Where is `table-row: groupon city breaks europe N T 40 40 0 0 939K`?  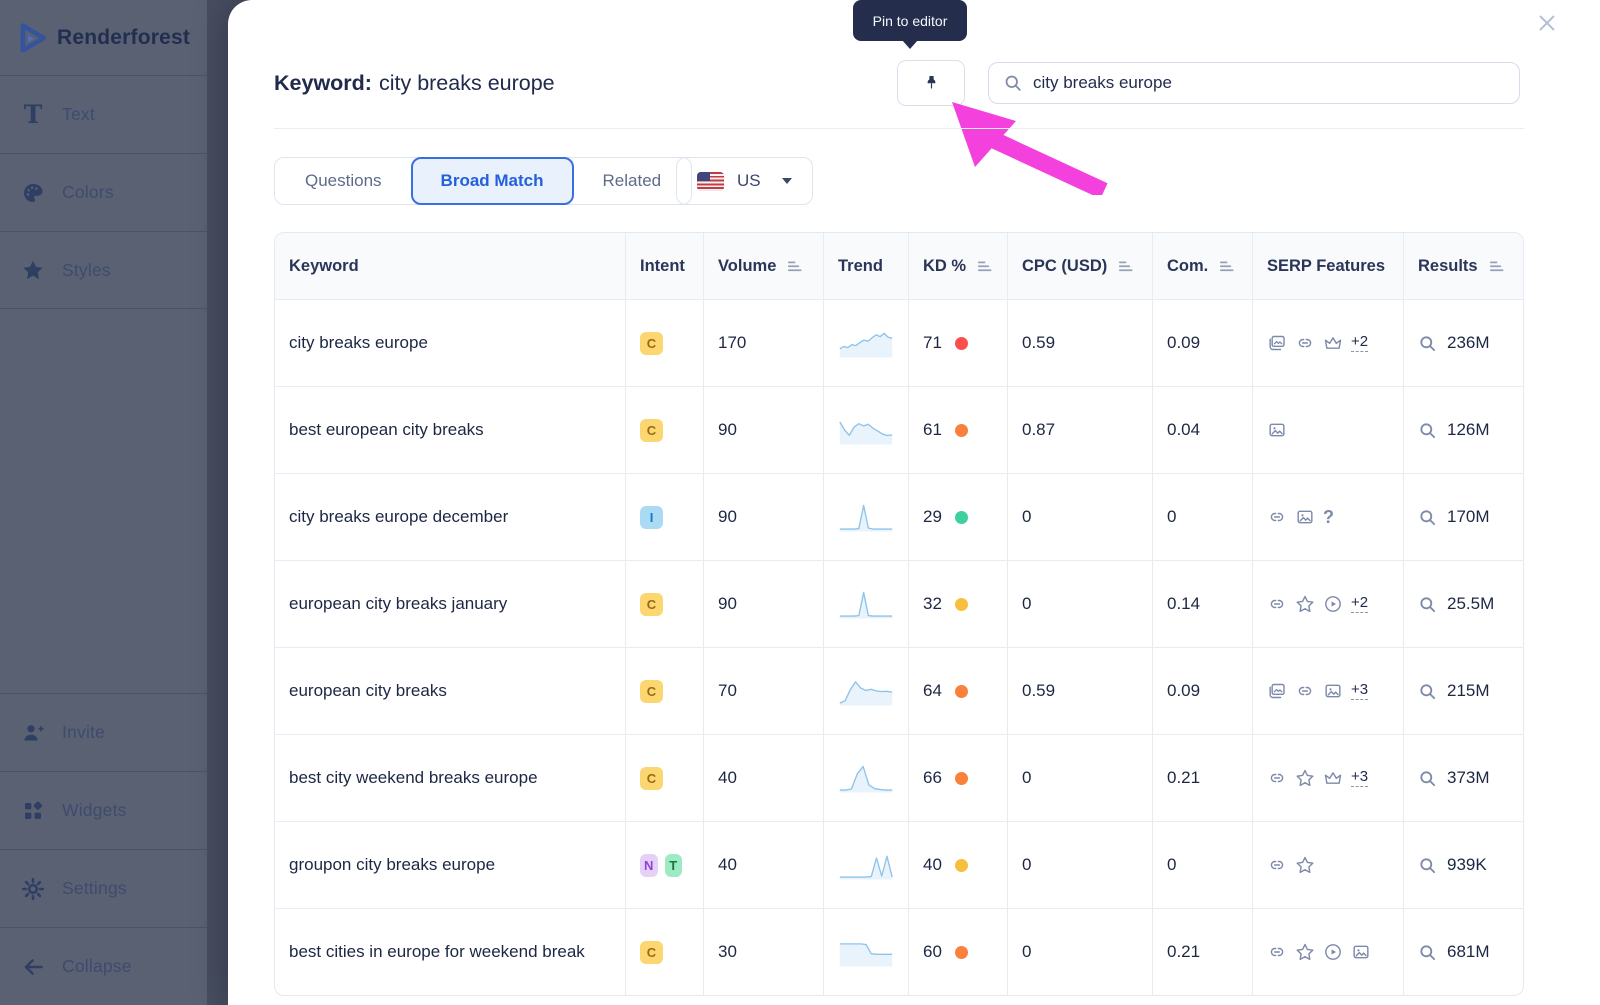
table-row: groupon city breaks europe N T 40 40 0 0 939K is located at coordinates (899, 864).